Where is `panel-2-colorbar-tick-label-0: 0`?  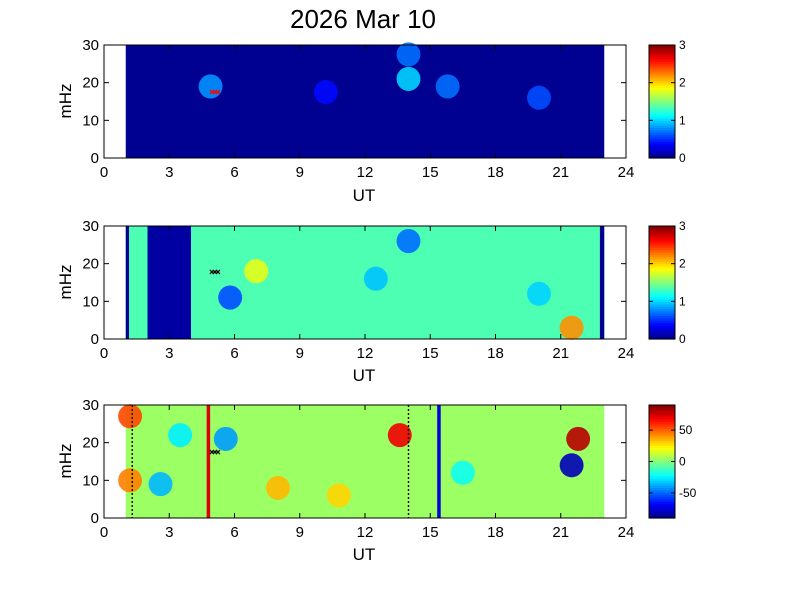
panel-2-colorbar-tick-label-0: 0 is located at coordinates (682, 339).